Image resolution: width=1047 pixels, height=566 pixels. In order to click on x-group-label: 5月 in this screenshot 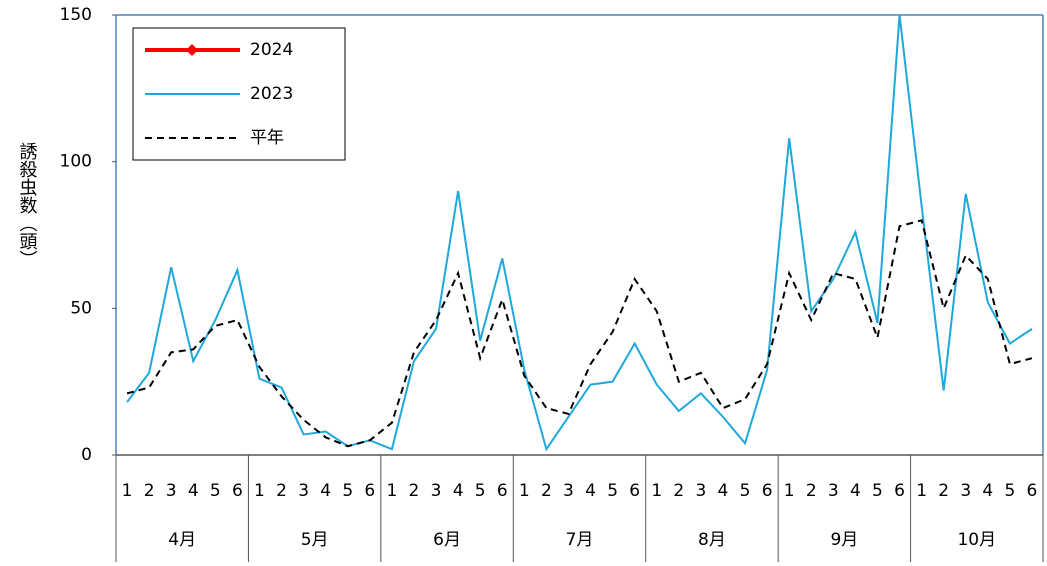, I will do `click(315, 540)`.